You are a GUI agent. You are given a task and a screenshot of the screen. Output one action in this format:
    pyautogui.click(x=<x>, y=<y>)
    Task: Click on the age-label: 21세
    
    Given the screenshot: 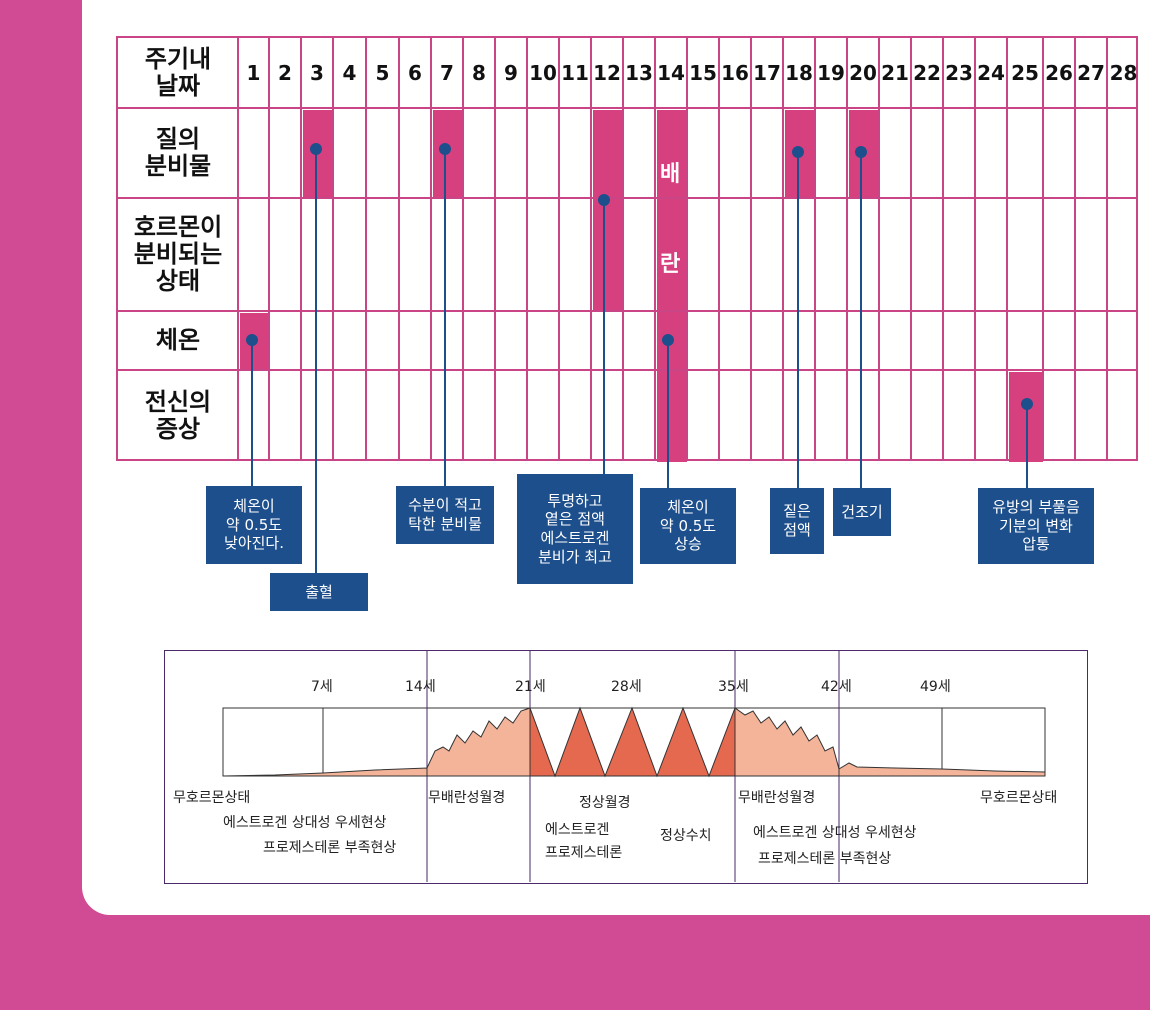 What is the action you would take?
    pyautogui.click(x=530, y=687)
    